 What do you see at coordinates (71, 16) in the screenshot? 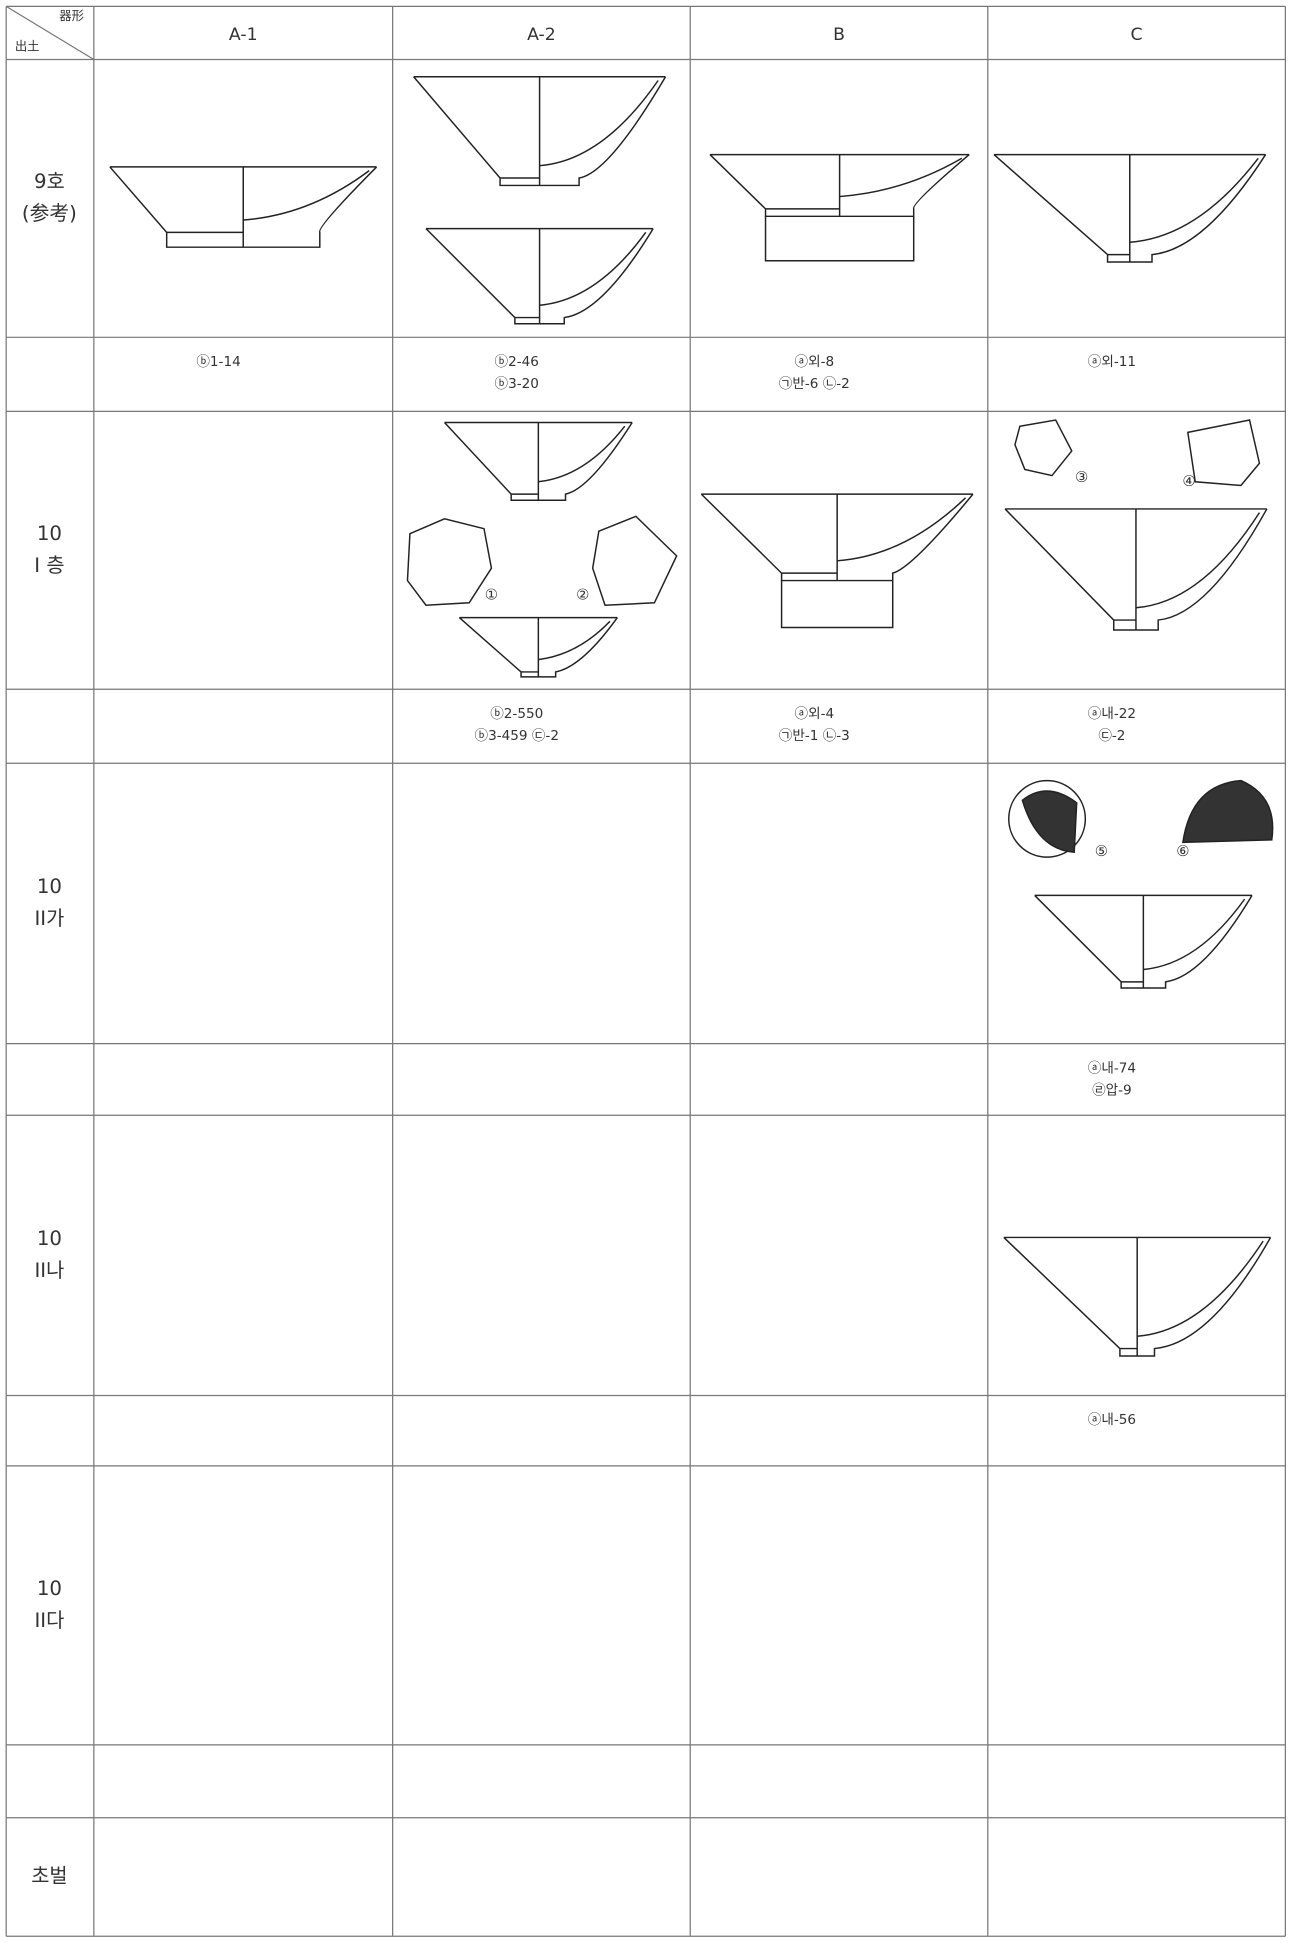
I see `corner-label: 器形` at bounding box center [71, 16].